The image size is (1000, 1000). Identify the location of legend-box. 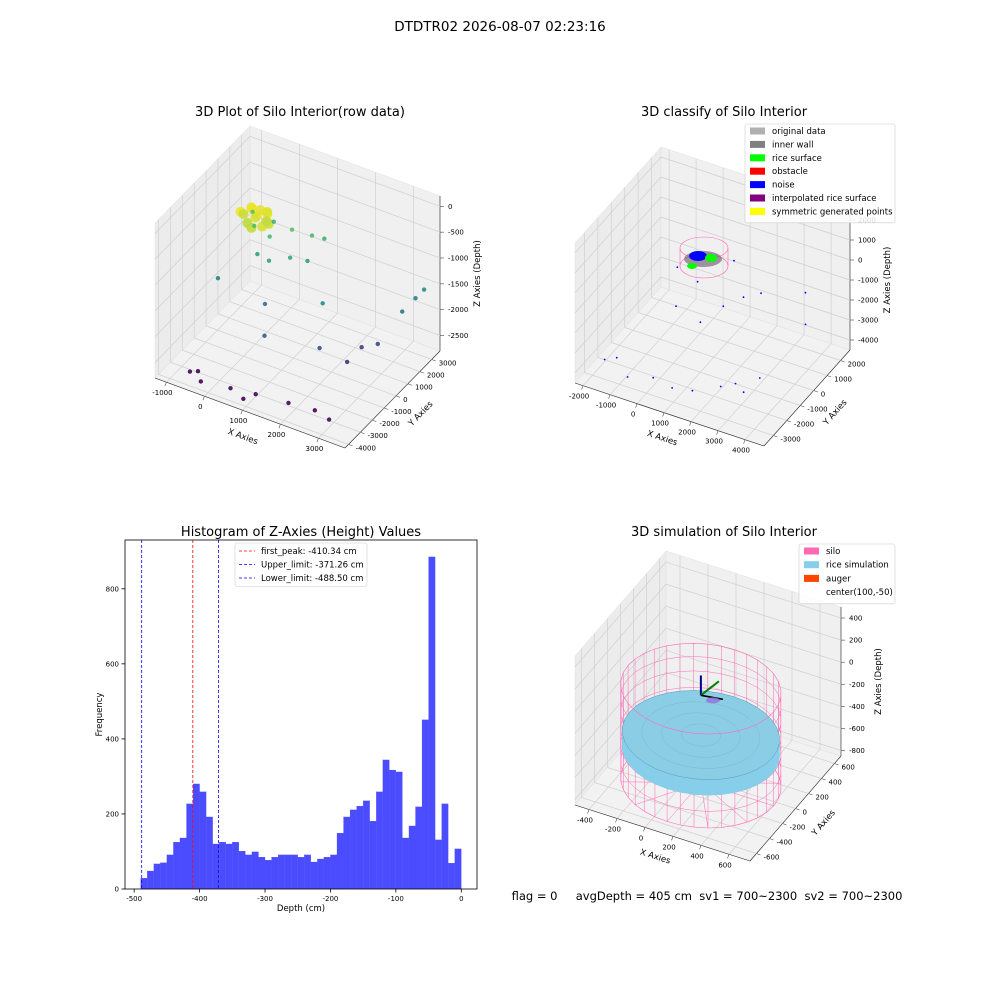
(847, 574).